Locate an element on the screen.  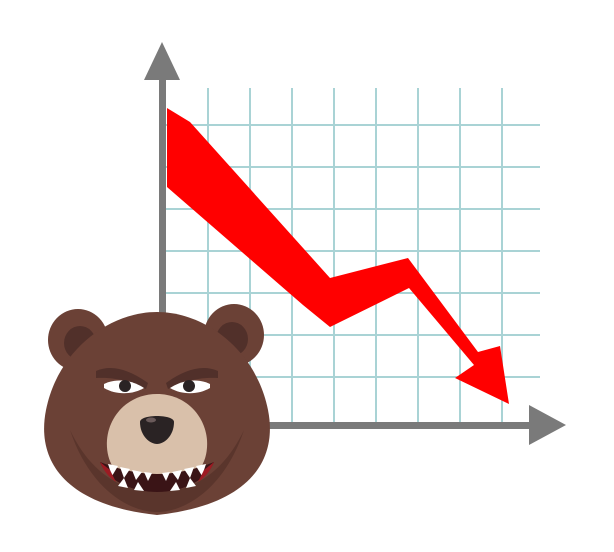
bear-jaw-shadow is located at coordinates (157, 471).